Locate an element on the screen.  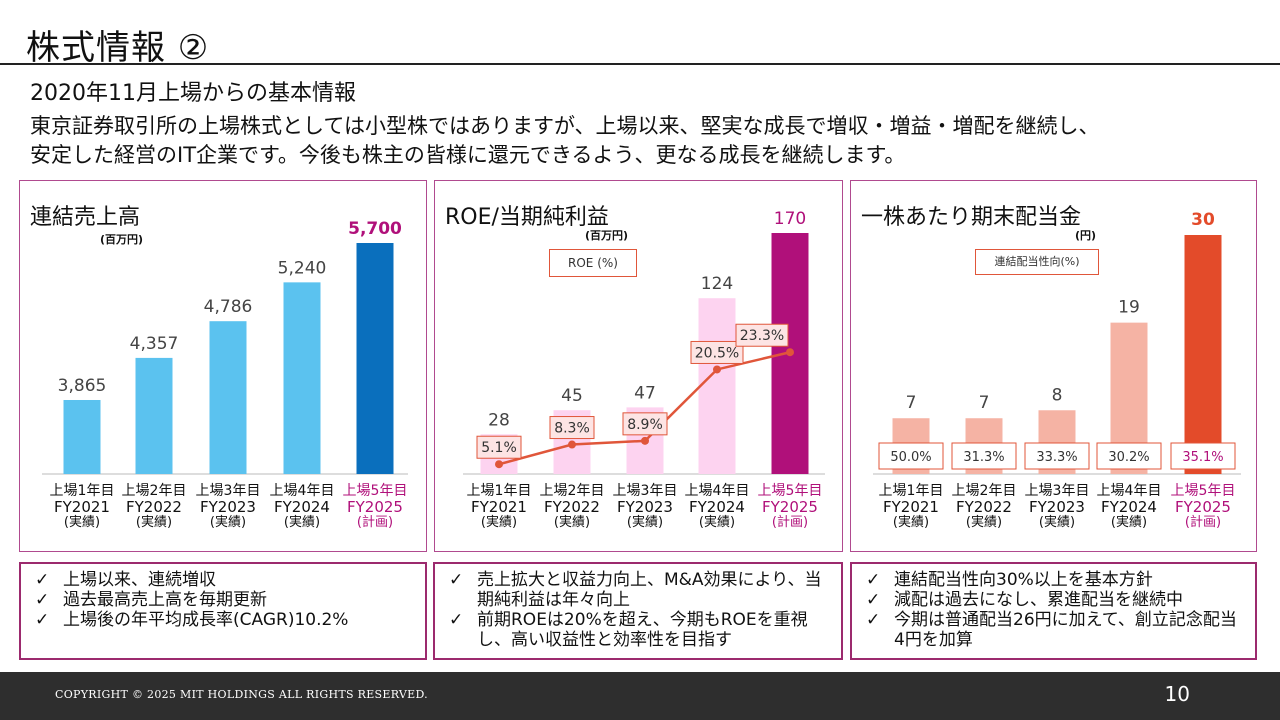
dividend-category-line: FY2023 is located at coordinates (1057, 507).